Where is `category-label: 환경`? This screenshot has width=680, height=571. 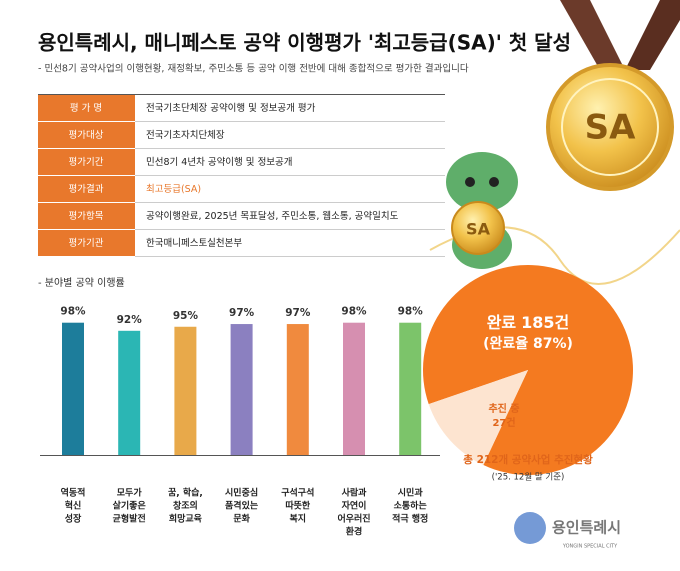 category-label: 환경 is located at coordinates (354, 532).